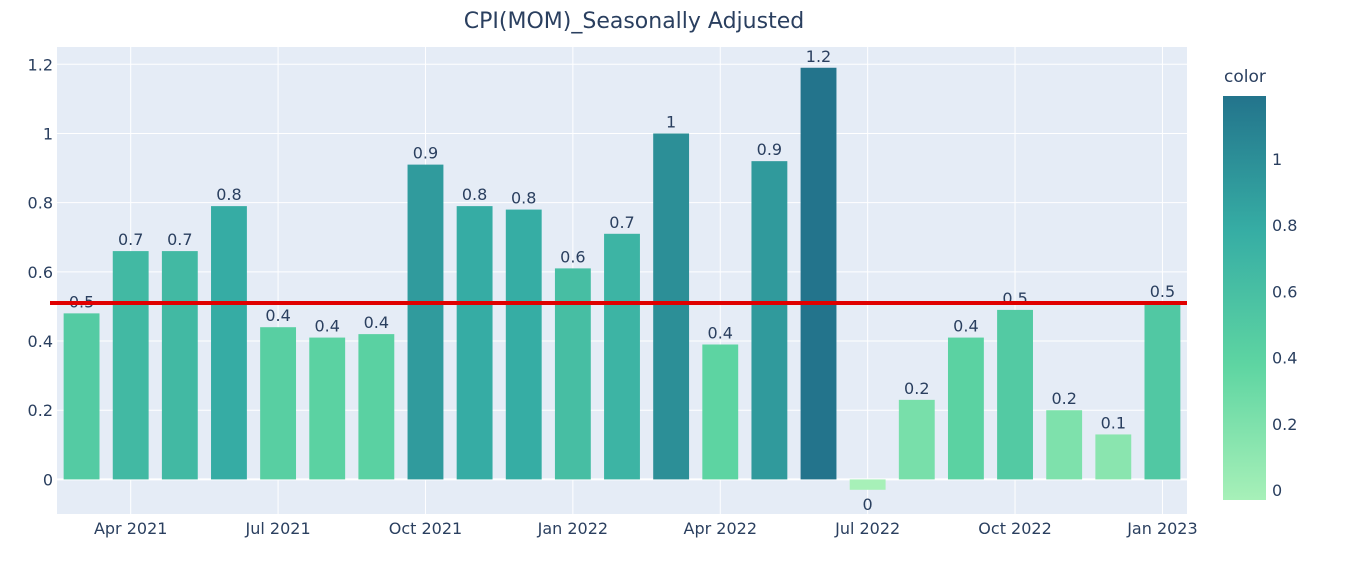 Image resolution: width=1345 pixels, height=561 pixels. I want to click on colorbar-gradient, so click(1244, 298).